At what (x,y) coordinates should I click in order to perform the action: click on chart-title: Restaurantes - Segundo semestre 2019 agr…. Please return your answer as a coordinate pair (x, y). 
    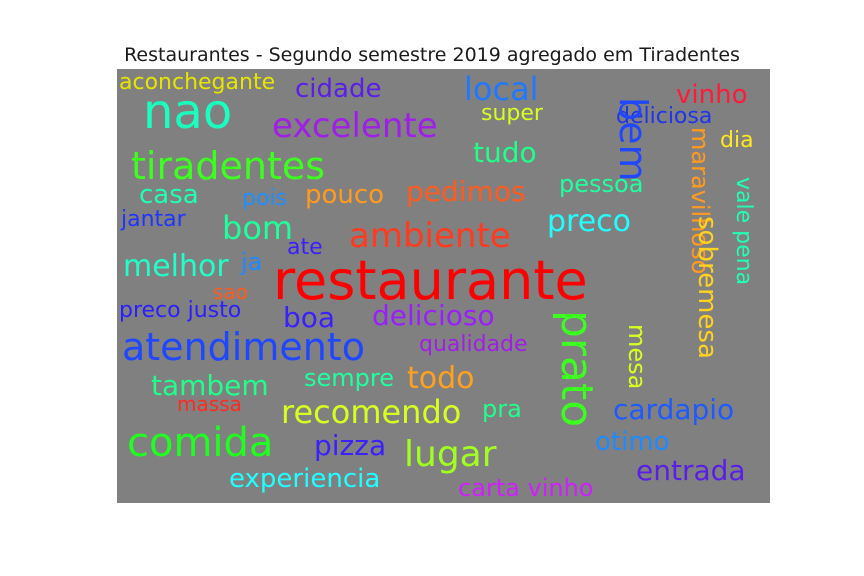
    Looking at the image, I should click on (432, 55).